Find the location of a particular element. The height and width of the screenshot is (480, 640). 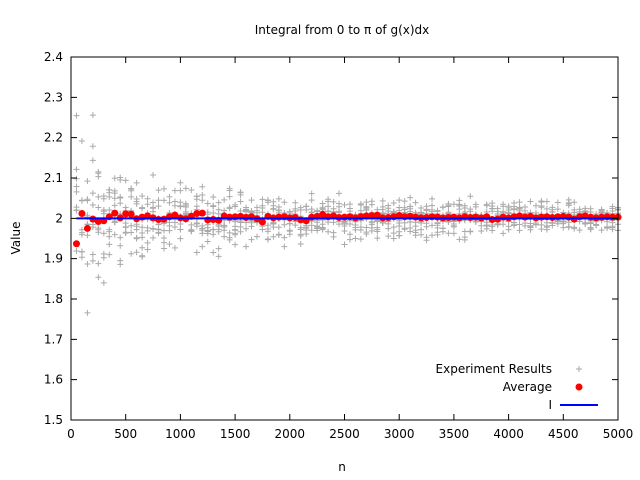

y-tick-label: 2.4 is located at coordinates (53, 57).